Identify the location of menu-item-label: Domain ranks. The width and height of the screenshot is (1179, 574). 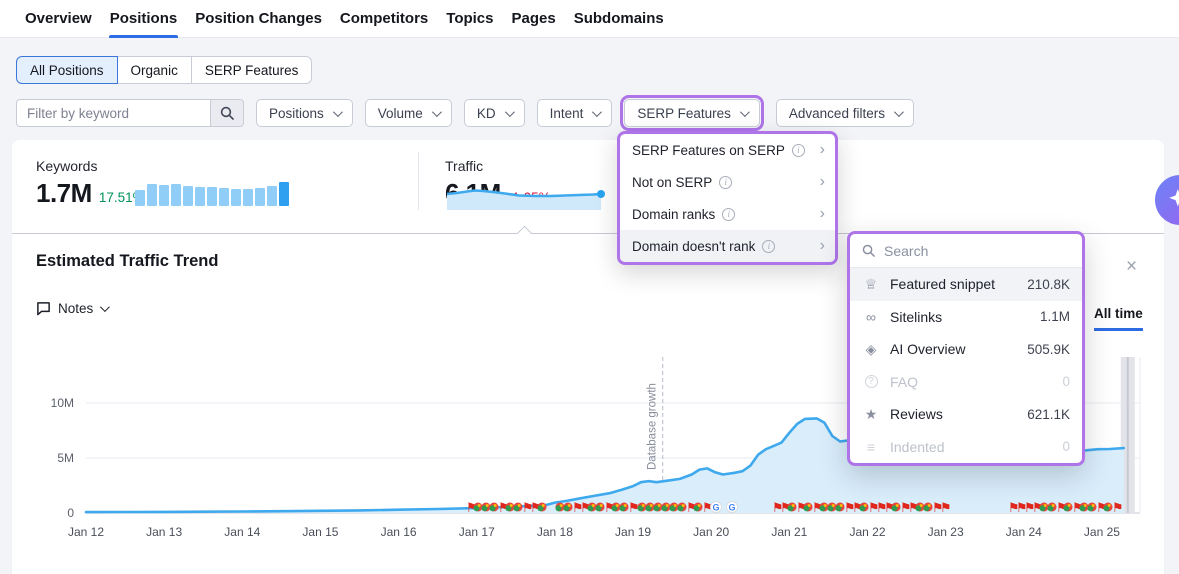
(674, 214).